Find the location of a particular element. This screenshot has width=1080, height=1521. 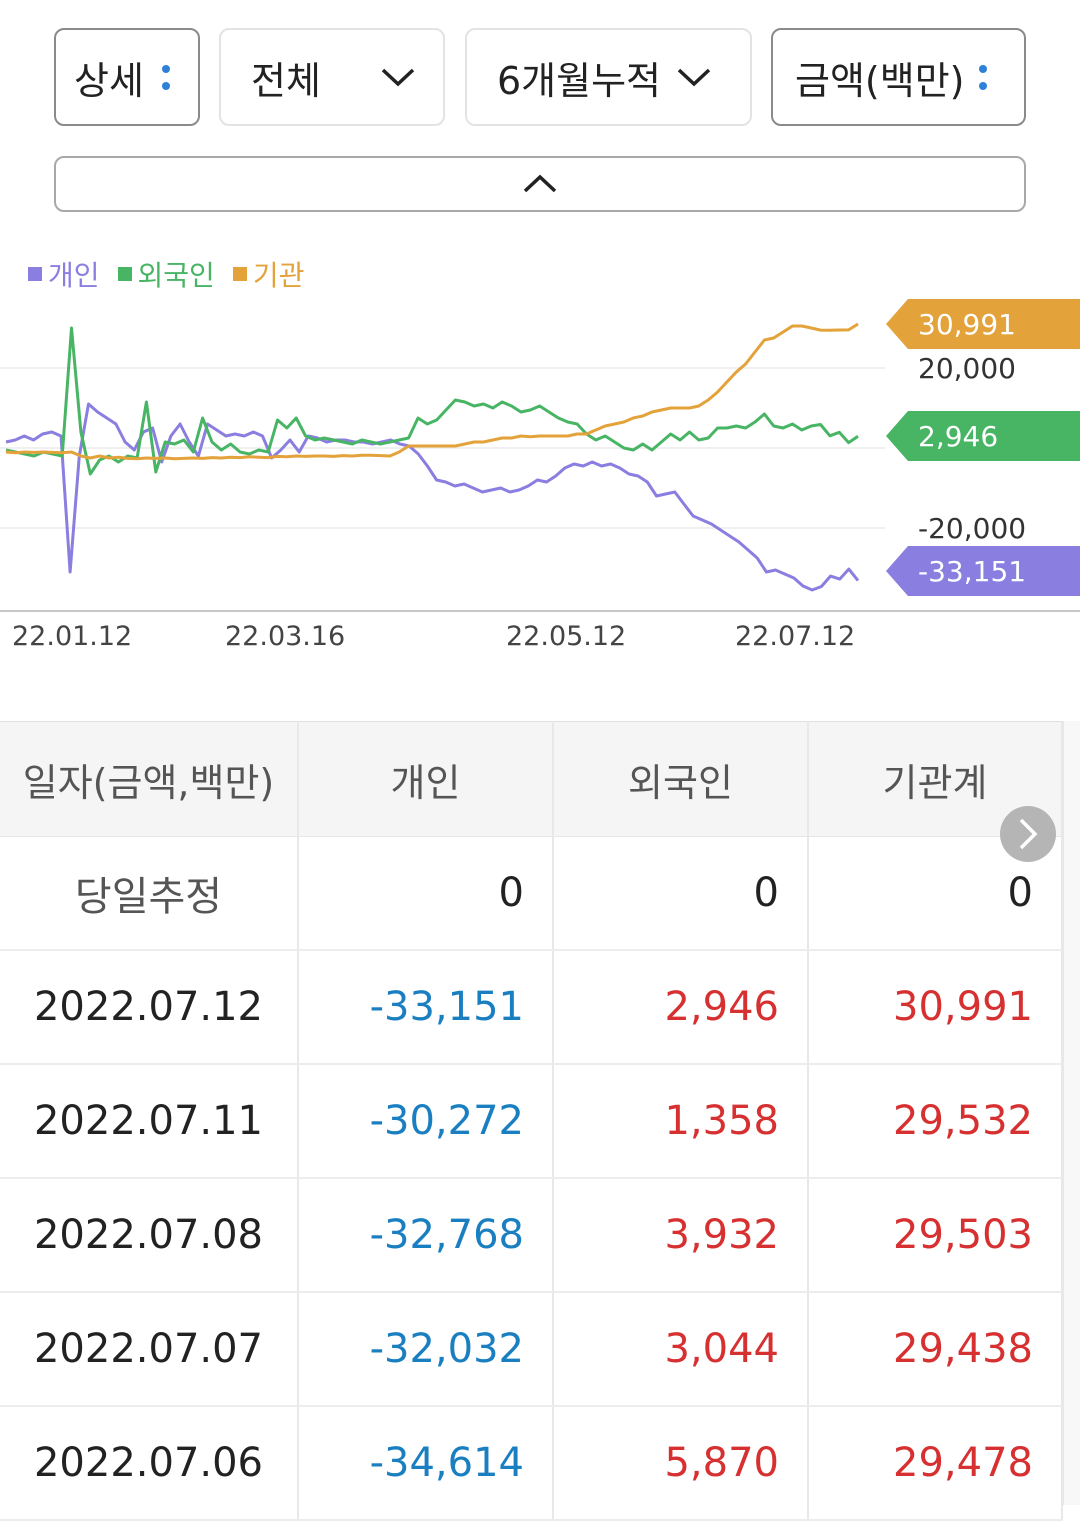

table-row: 2022.07.12 -33,151 2,946 30,991 is located at coordinates (531, 1007).